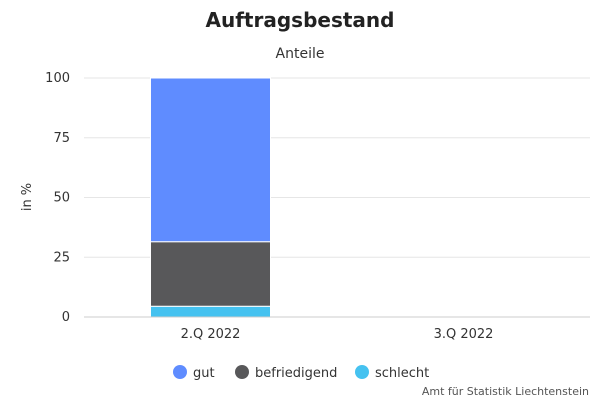 This screenshot has height=400, width=600. Describe the element at coordinates (242, 372) in the screenshot. I see `legend-marker-befriedigend` at that location.